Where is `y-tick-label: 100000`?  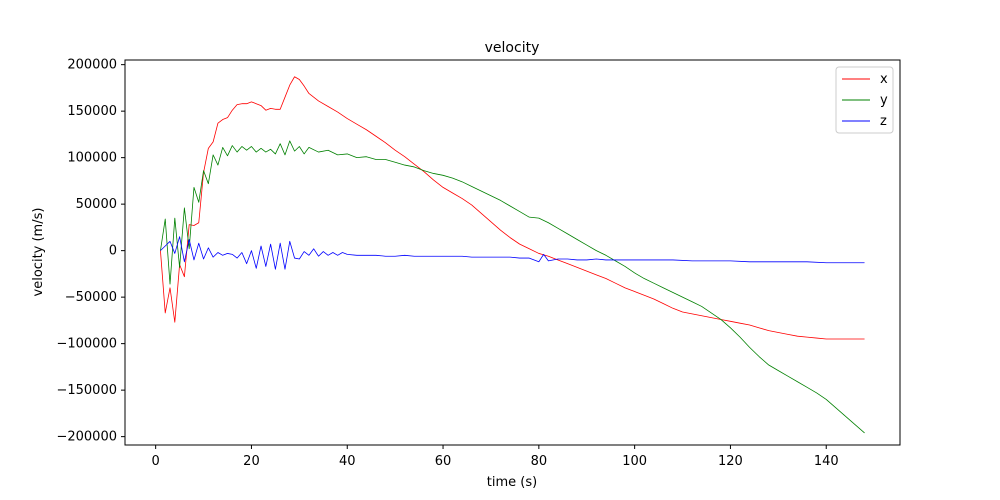
y-tick-label: 100000 is located at coordinates (92, 158).